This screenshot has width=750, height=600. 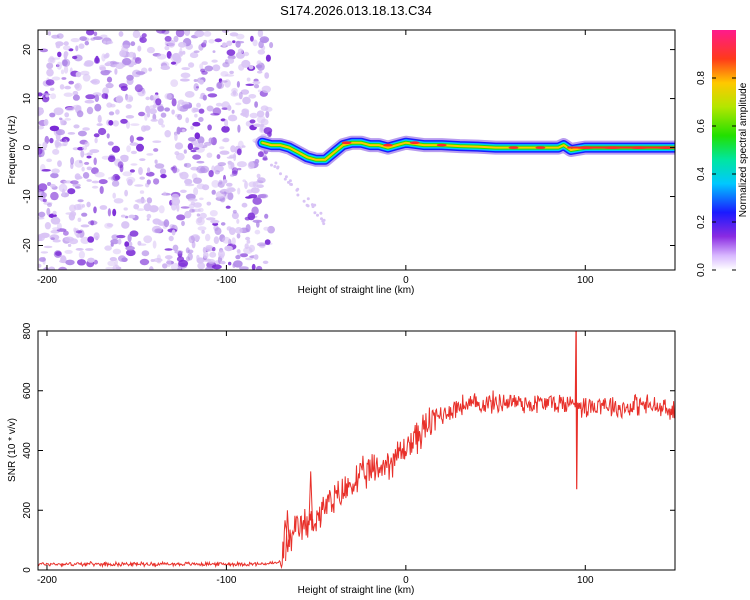 I want to click on snr-y-tick-label: 600, so click(x=27, y=390).